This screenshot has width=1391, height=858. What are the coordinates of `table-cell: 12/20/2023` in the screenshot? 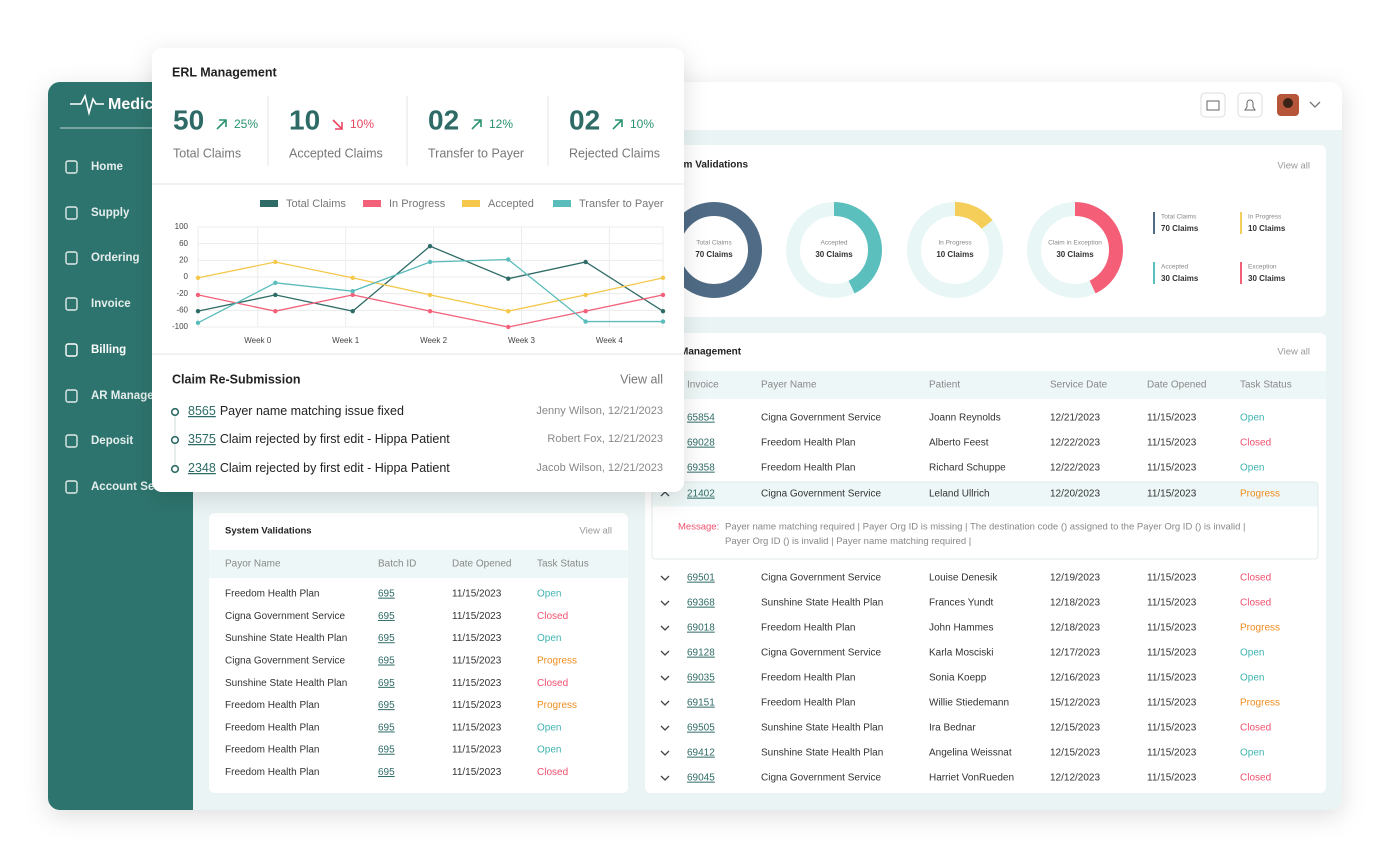 It's located at (1075, 494).